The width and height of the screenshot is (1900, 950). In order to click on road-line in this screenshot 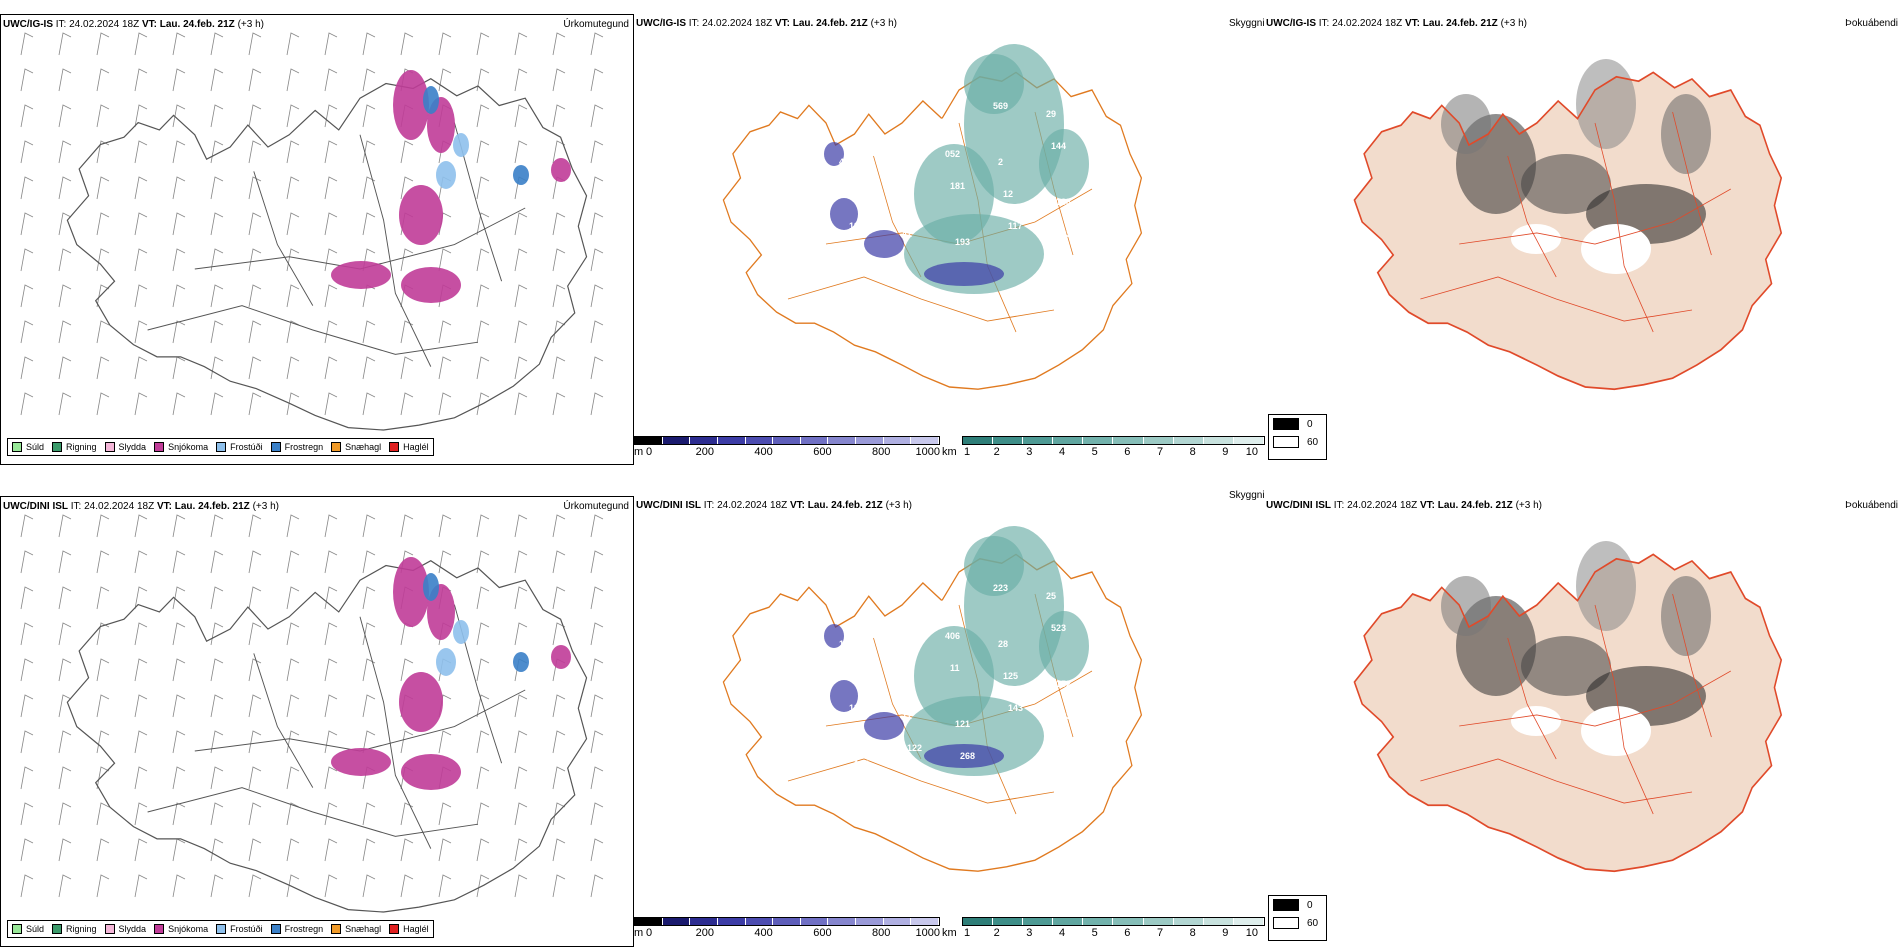, I will do `click(1692, 183)`.